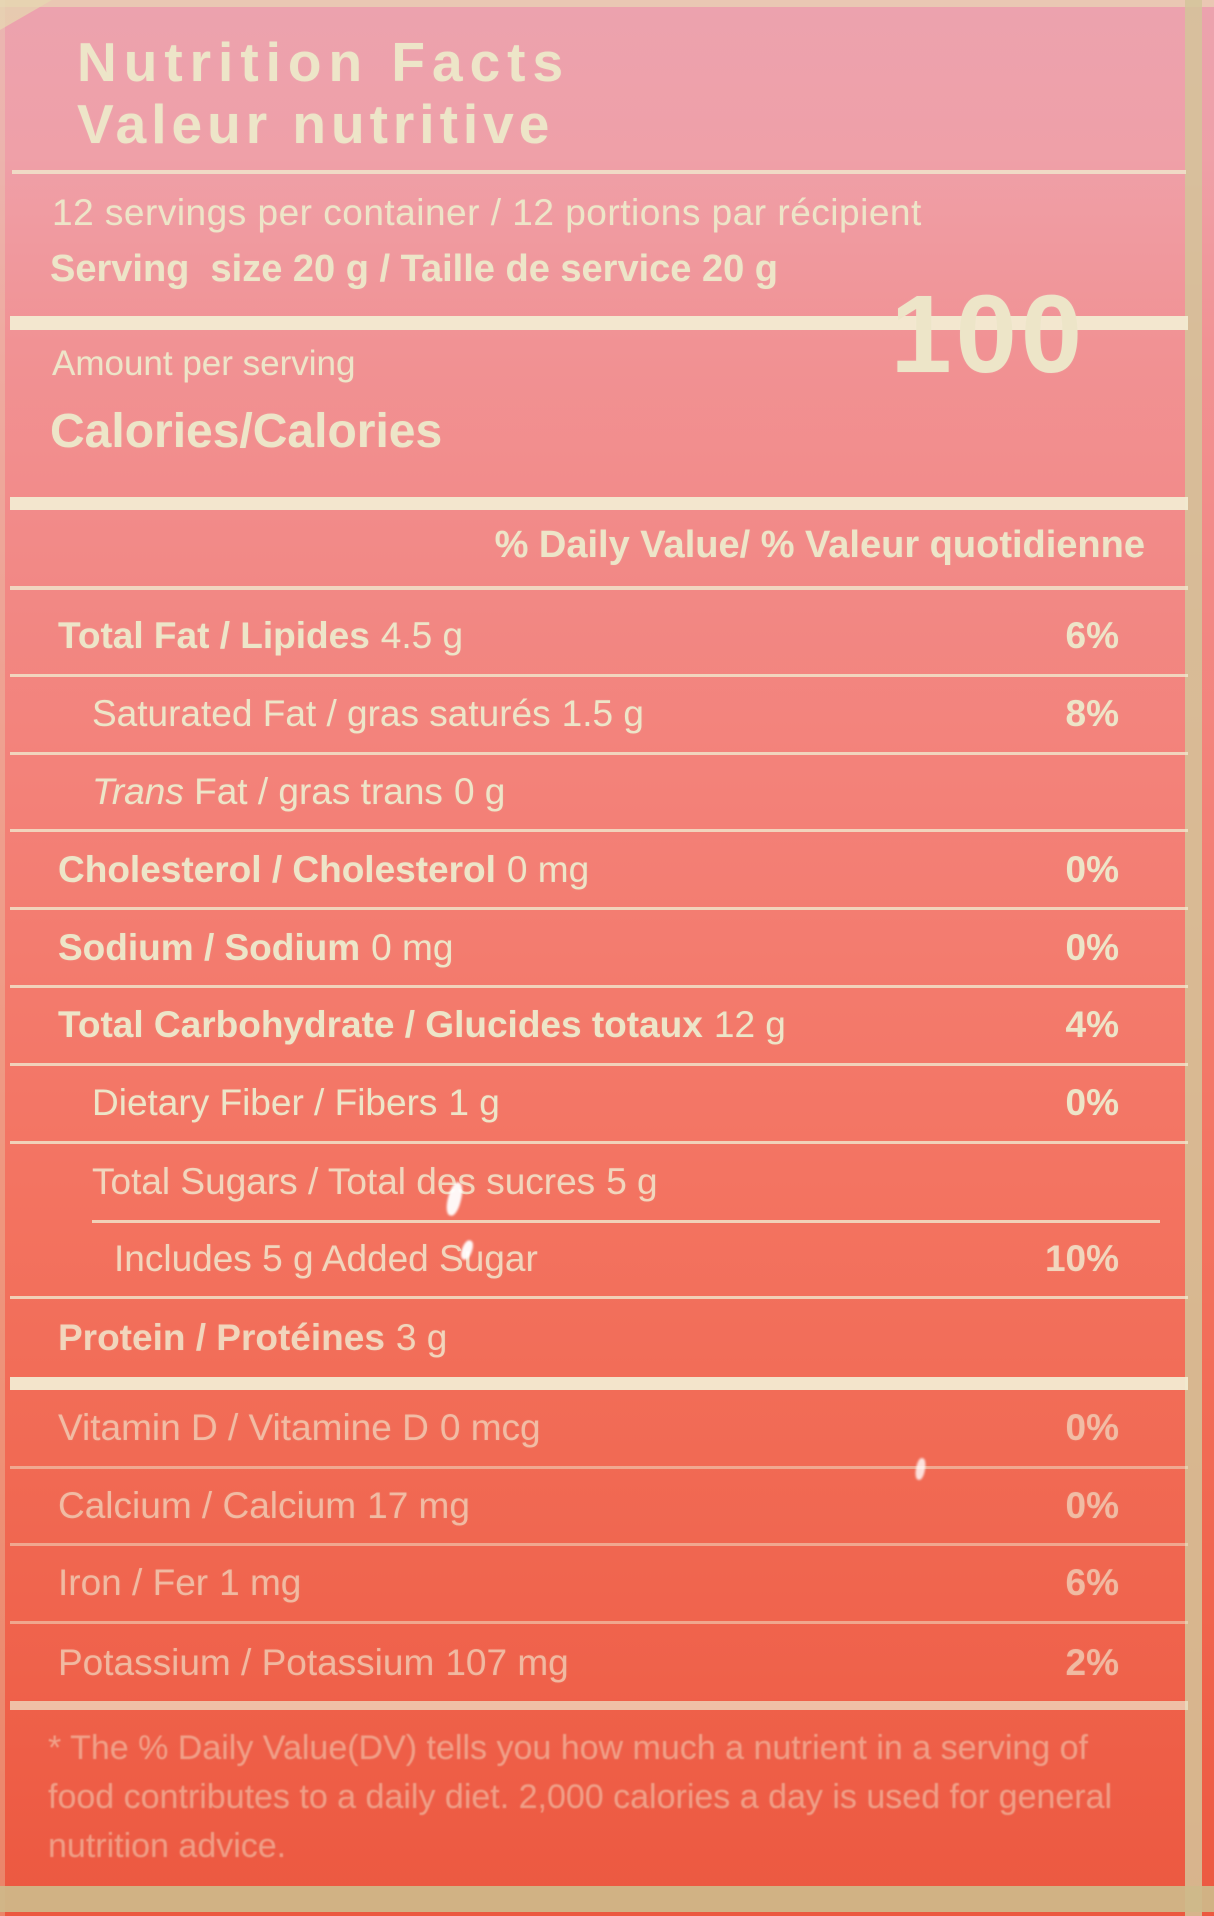 The width and height of the screenshot is (1214, 1916). I want to click on calories-value: 100, so click(988, 334).